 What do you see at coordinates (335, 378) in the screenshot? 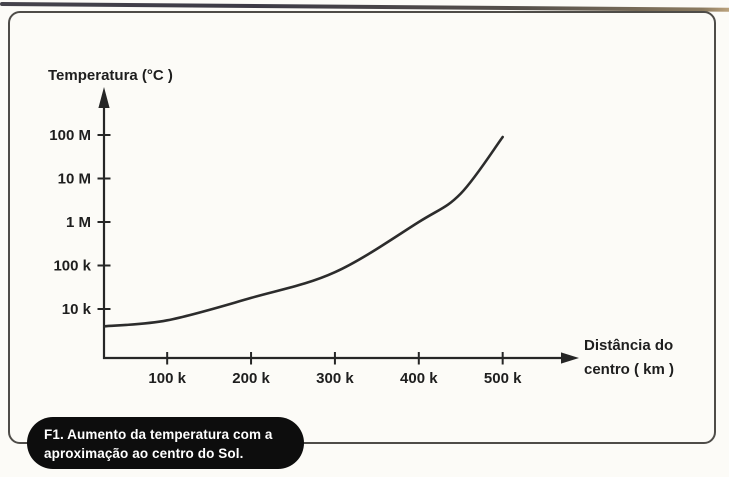
I see `x-tick-label: 300 k` at bounding box center [335, 378].